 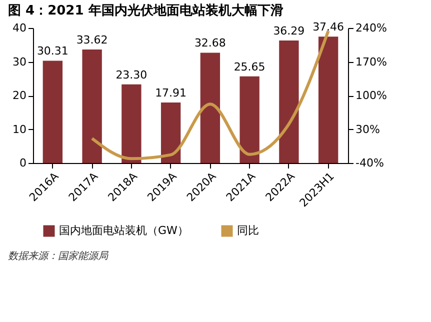 What do you see at coordinates (123, 230) in the screenshot?
I see `legend-label: 国内地面电站装机（GW）` at bounding box center [123, 230].